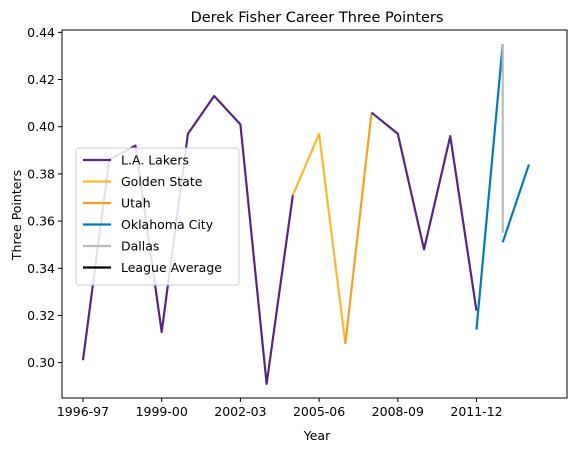 The height and width of the screenshot is (453, 579). What do you see at coordinates (41, 315) in the screenshot?
I see `y-tick-label-1: 0.32` at bounding box center [41, 315].